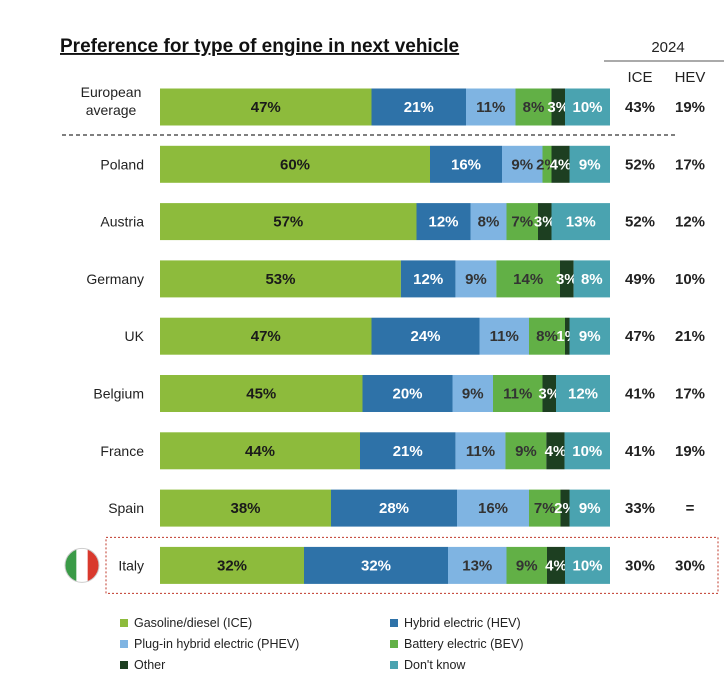  Describe the element at coordinates (640, 222) in the screenshot. I see `ice-2024-value: 52%` at that location.